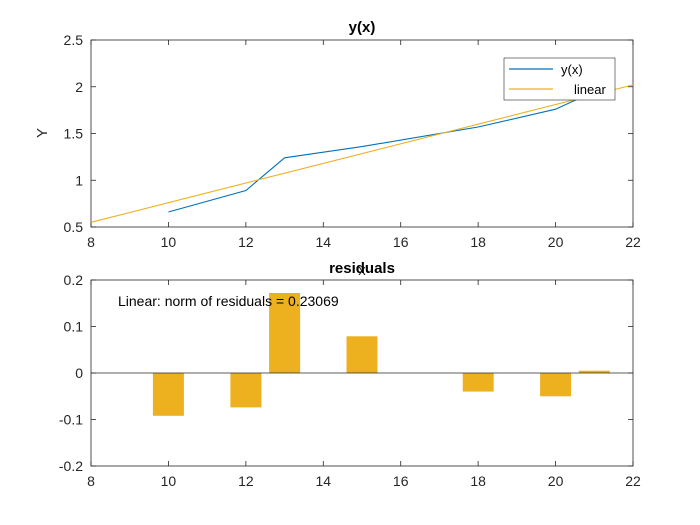 This screenshot has width=700, height=525. What do you see at coordinates (401, 481) in the screenshot?
I see `bottom-x-tick-label: 16` at bounding box center [401, 481].